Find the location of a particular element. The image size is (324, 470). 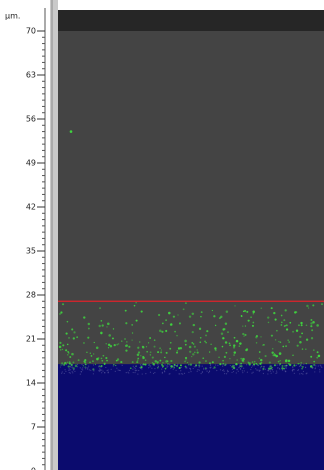

tick-label: 35 is located at coordinates (31, 251).